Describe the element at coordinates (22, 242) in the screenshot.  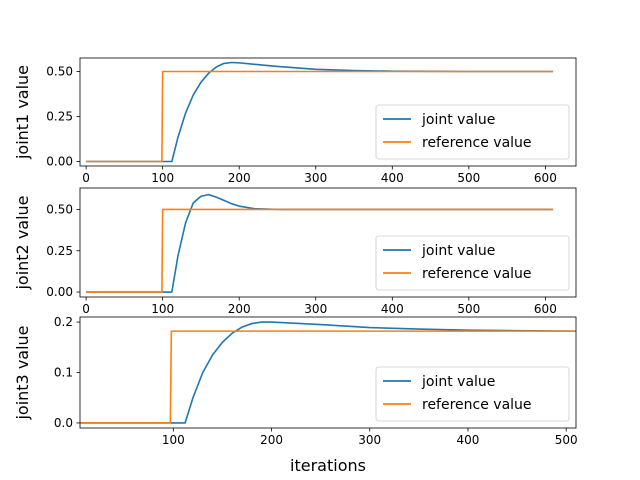
I see `y-axis-label: joint2 value` at that location.